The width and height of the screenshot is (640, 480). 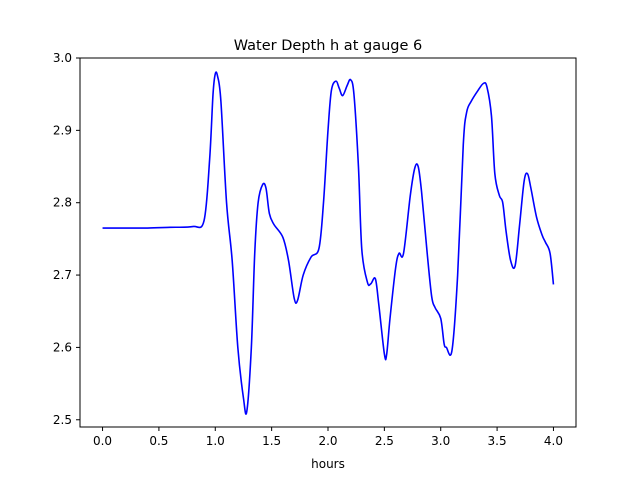 I want to click on x-tick-label: 3.0, so click(x=440, y=441).